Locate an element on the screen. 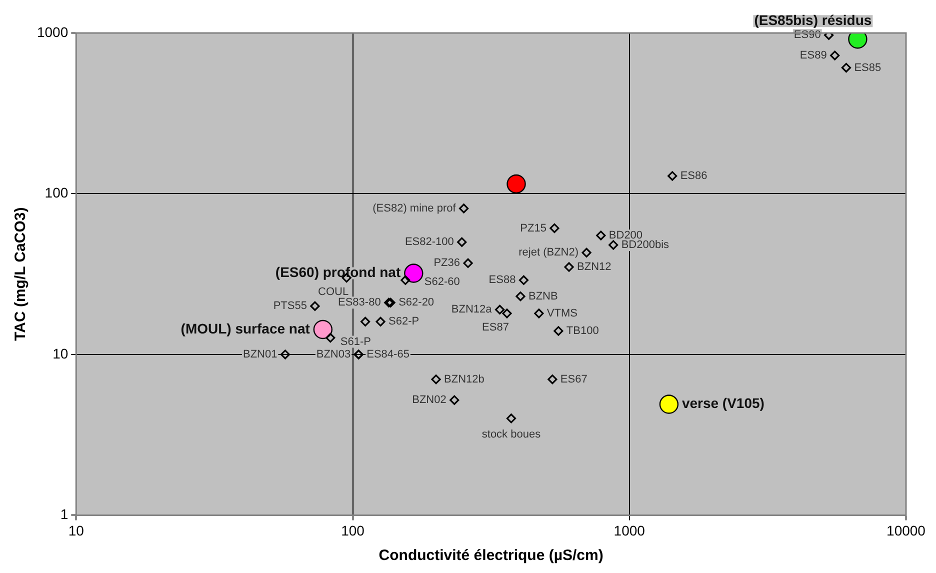  y-tick-label: 1 is located at coordinates (64, 514).